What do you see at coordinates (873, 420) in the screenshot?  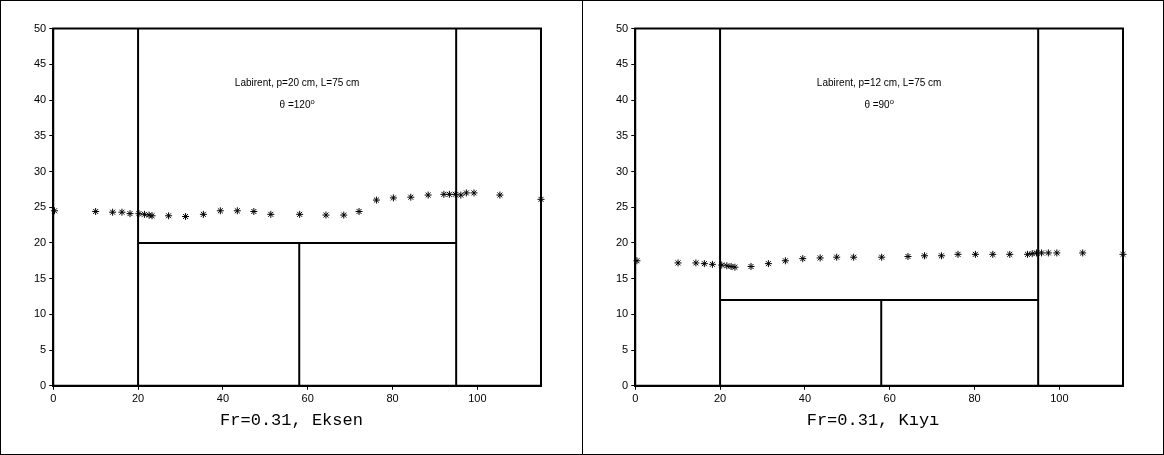 I see `text: Fr=0.31, Kıyı` at bounding box center [873, 420].